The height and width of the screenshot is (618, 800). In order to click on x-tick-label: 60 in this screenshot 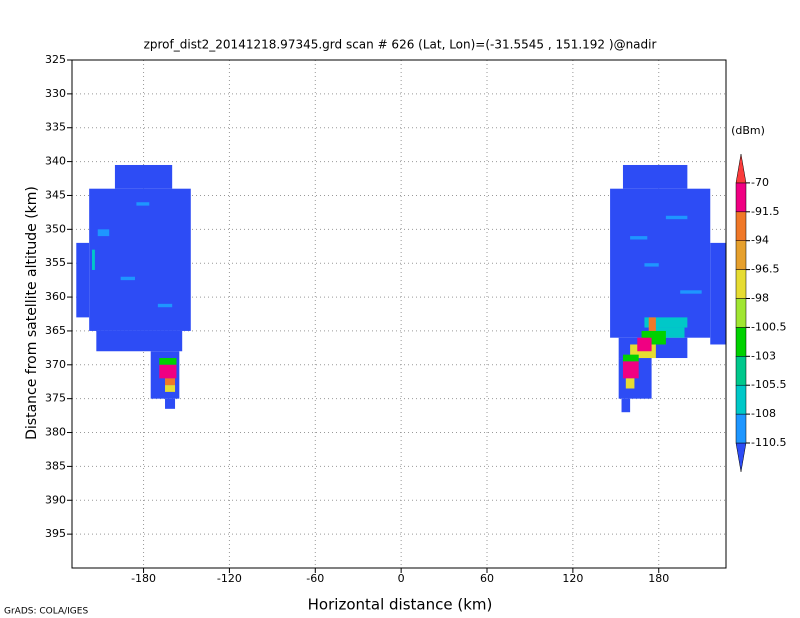, I will do `click(487, 578)`.